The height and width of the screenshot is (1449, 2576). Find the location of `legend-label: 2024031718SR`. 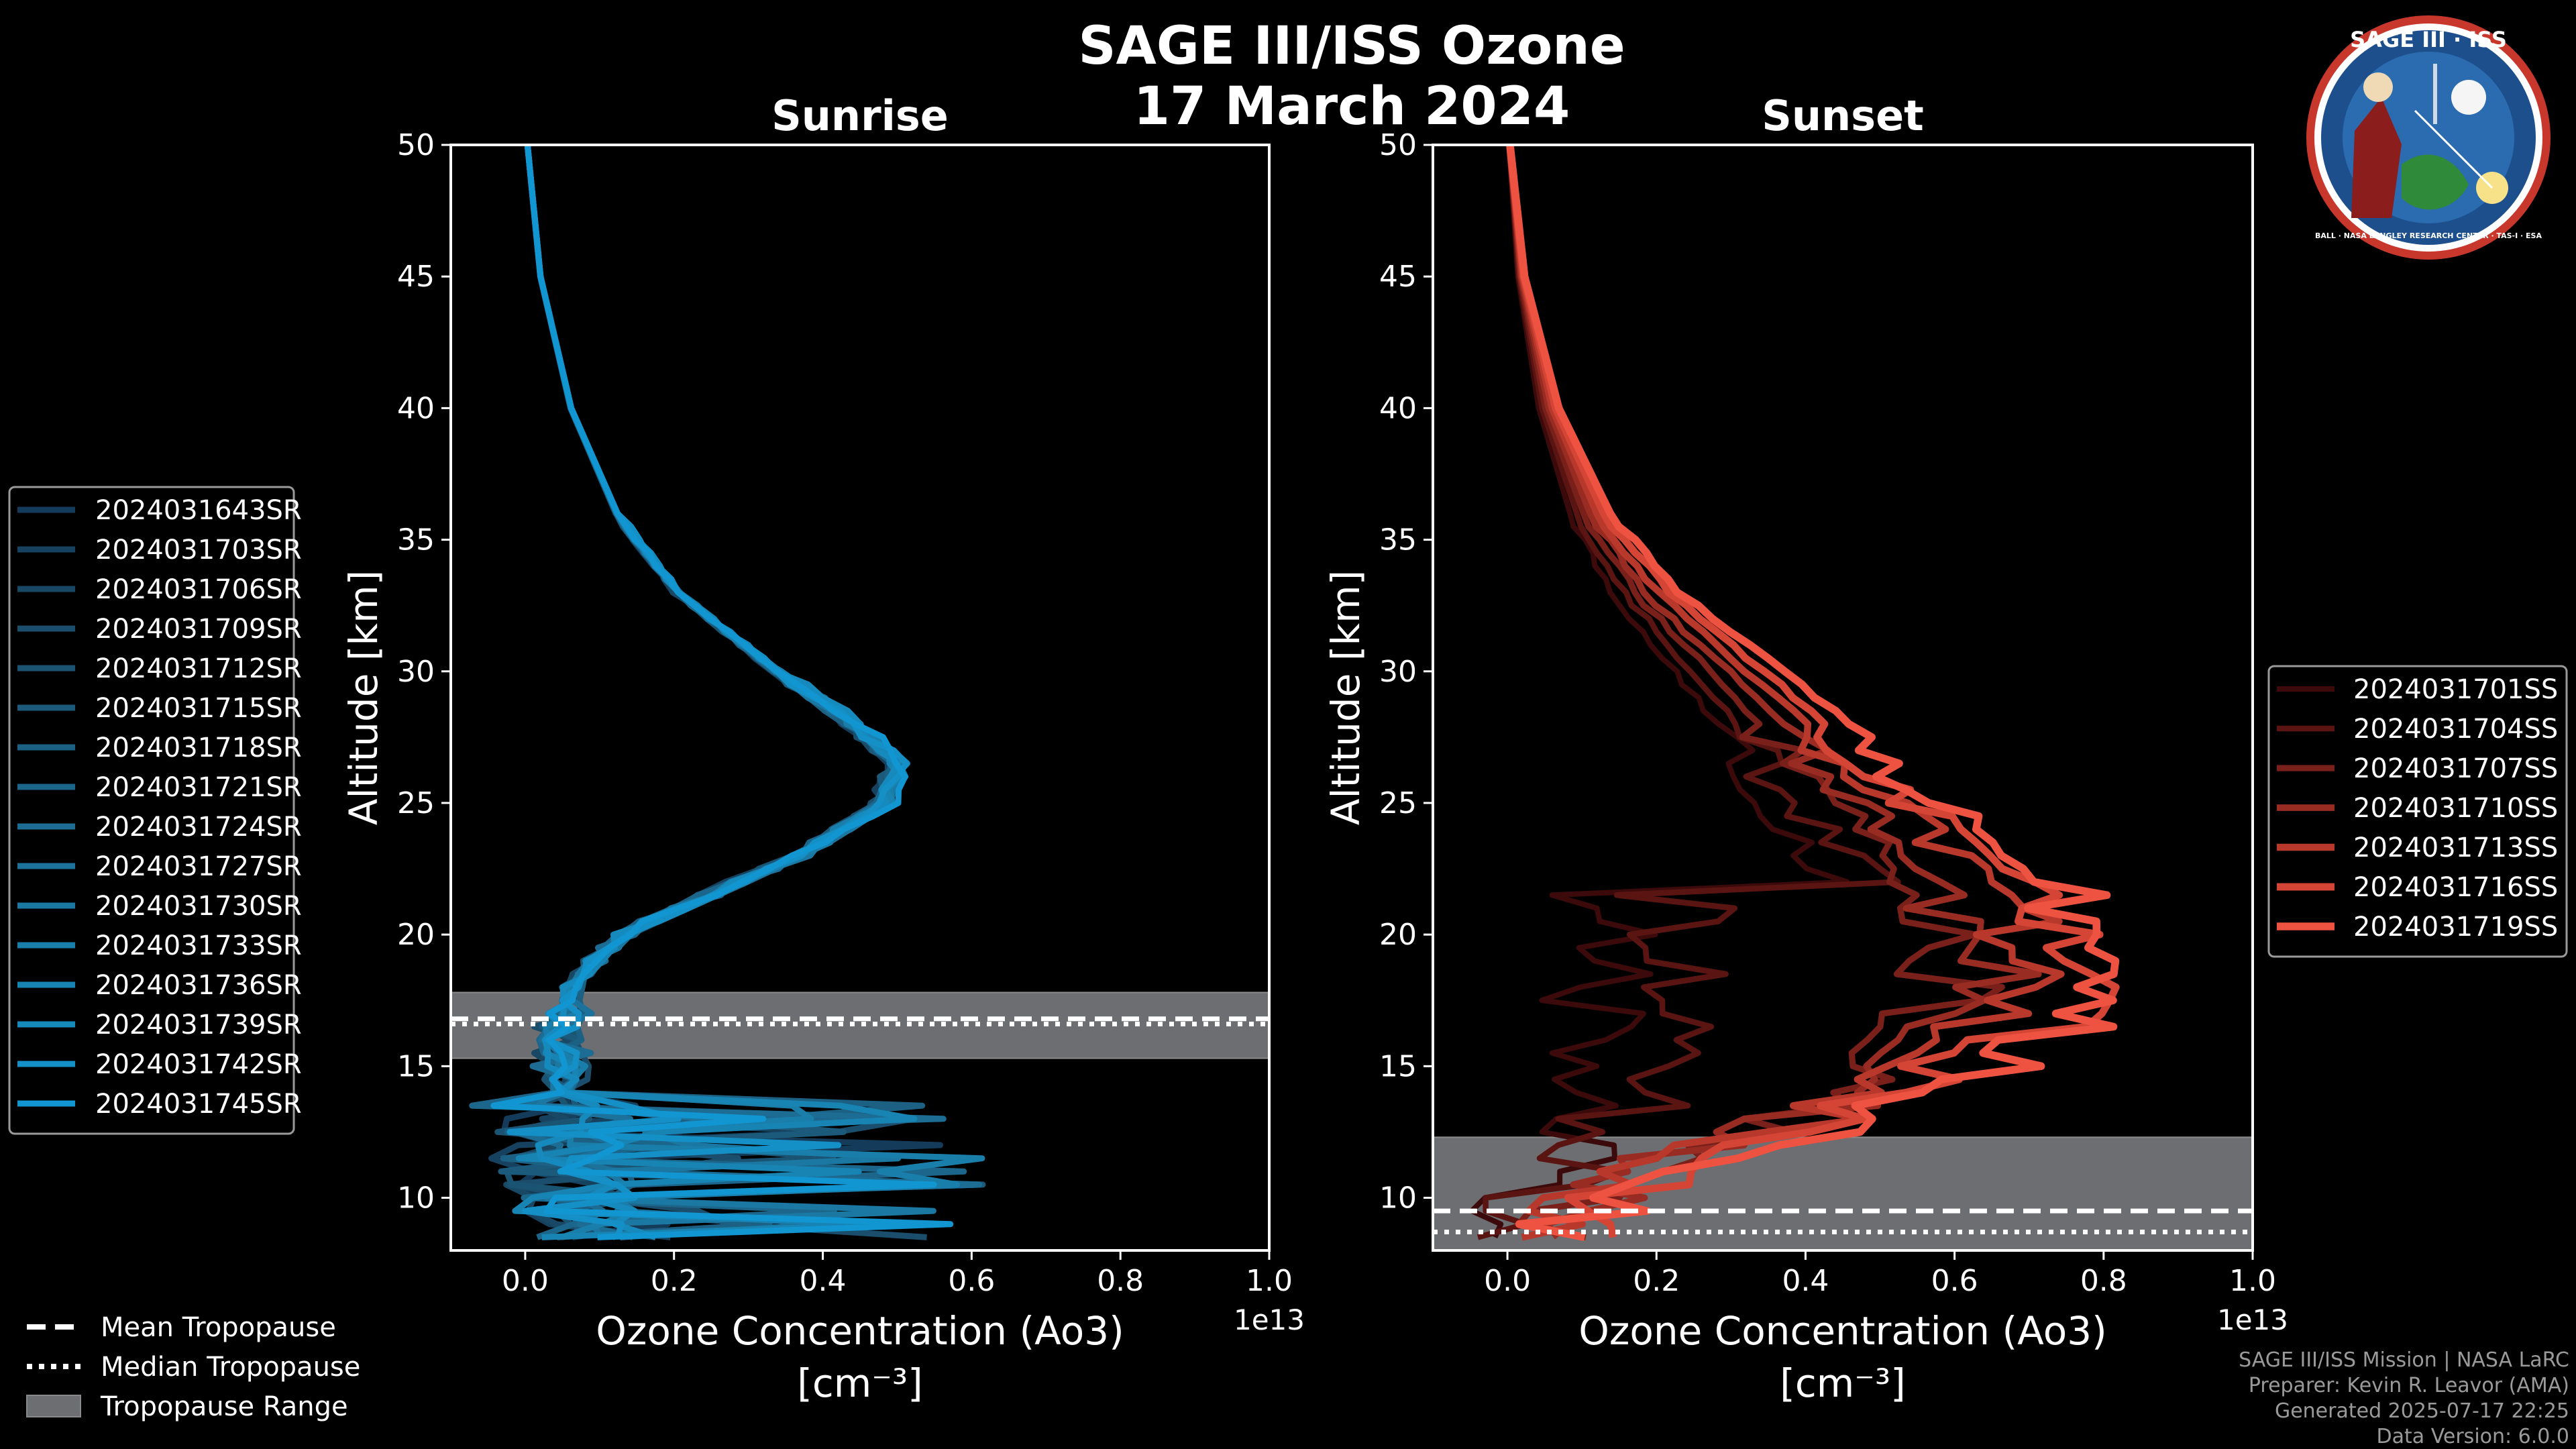

legend-label: 2024031718SR is located at coordinates (198, 748).